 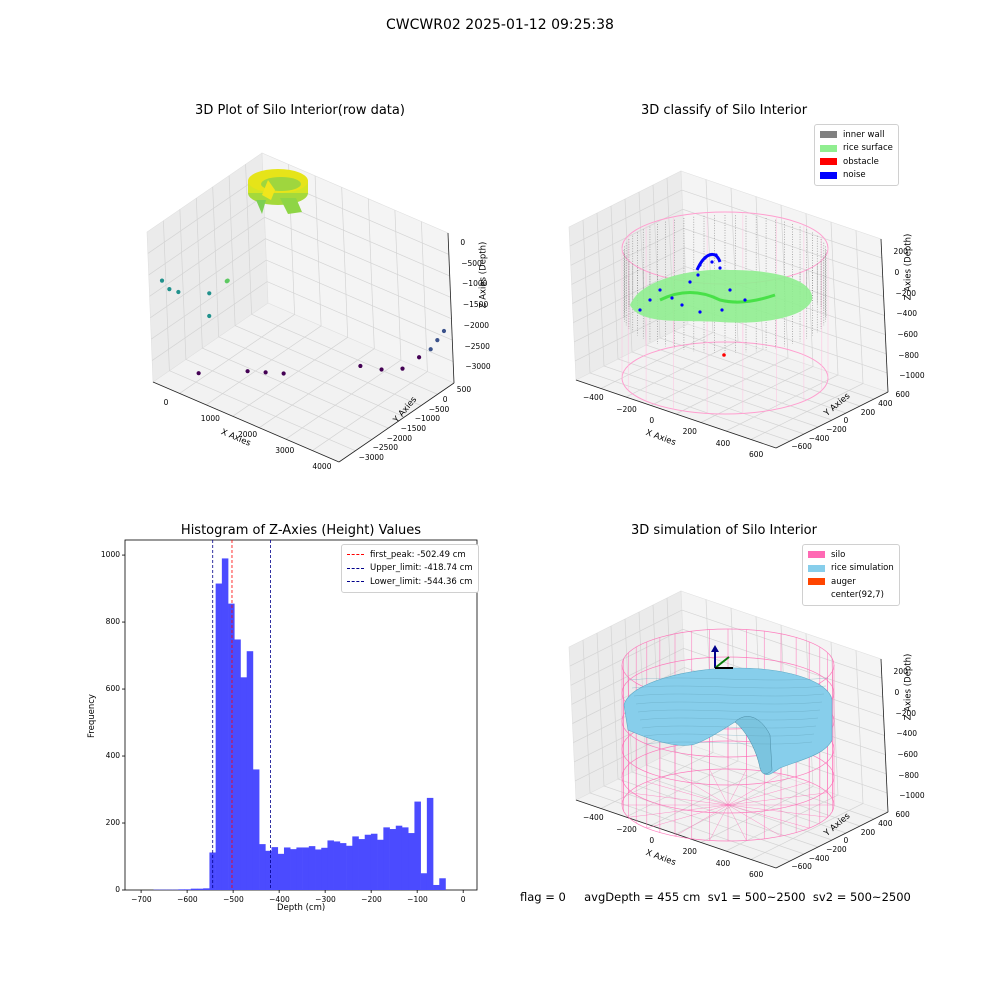 What do you see at coordinates (857, 595) in the screenshot?
I see `legend-label: center(92,7)` at bounding box center [857, 595].